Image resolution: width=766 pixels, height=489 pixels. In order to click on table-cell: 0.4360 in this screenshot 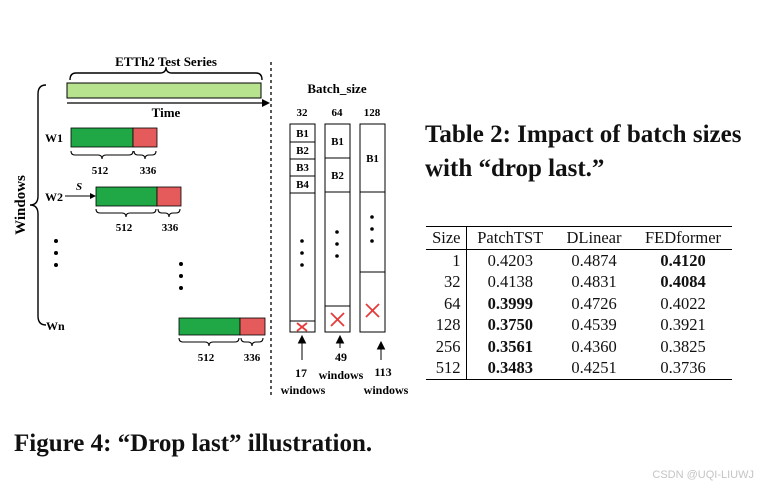, I will do `click(594, 346)`.